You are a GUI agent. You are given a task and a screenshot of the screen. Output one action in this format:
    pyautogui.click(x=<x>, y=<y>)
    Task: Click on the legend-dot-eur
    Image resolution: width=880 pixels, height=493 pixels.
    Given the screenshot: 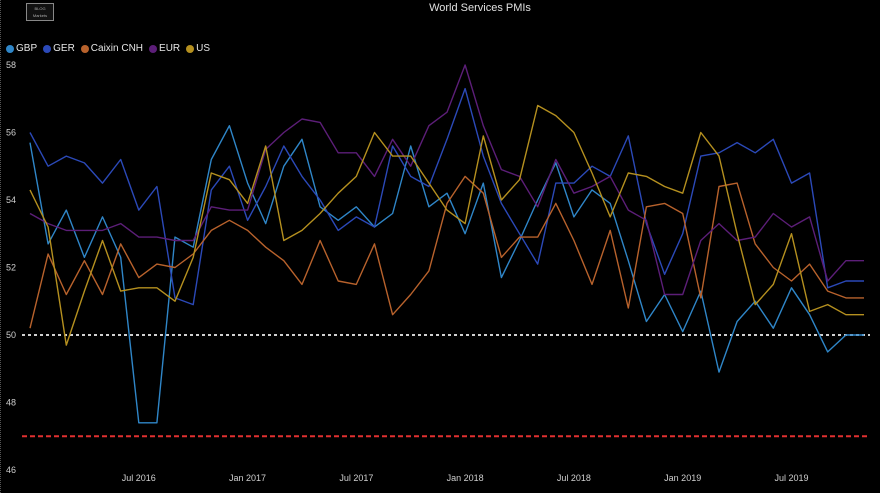 What is the action you would take?
    pyautogui.click(x=153, y=48)
    